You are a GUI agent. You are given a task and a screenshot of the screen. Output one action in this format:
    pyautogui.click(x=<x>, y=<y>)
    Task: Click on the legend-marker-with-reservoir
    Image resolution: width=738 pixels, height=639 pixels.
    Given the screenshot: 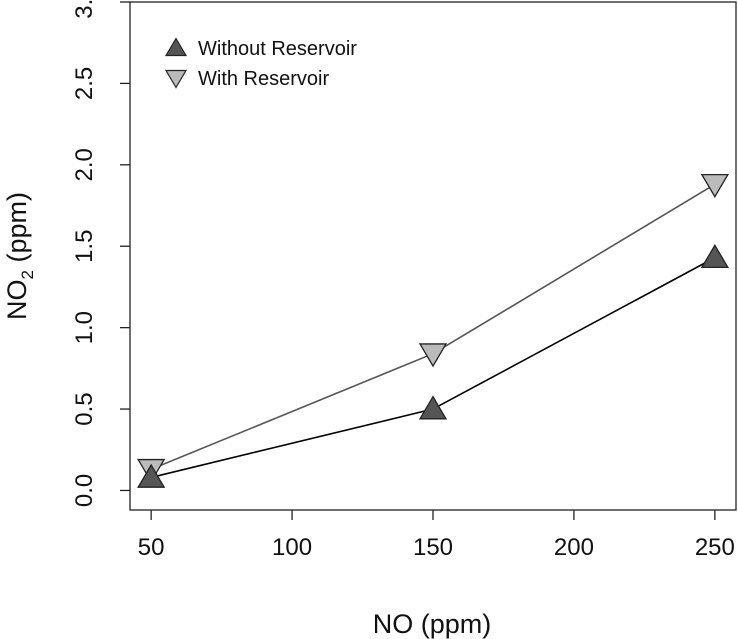 What is the action you would take?
    pyautogui.click(x=176, y=79)
    